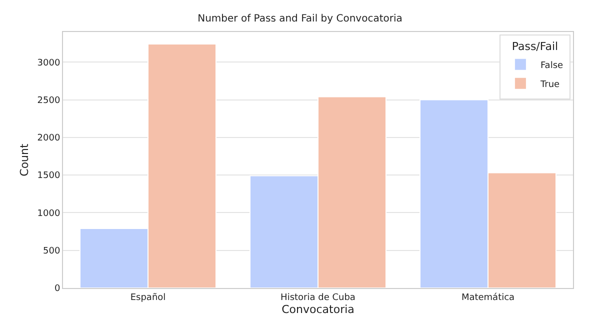 This screenshot has width=600, height=324. What do you see at coordinates (300, 19) in the screenshot?
I see `chart-title: Number of Pass and Fail by Convocatoria` at bounding box center [300, 19].